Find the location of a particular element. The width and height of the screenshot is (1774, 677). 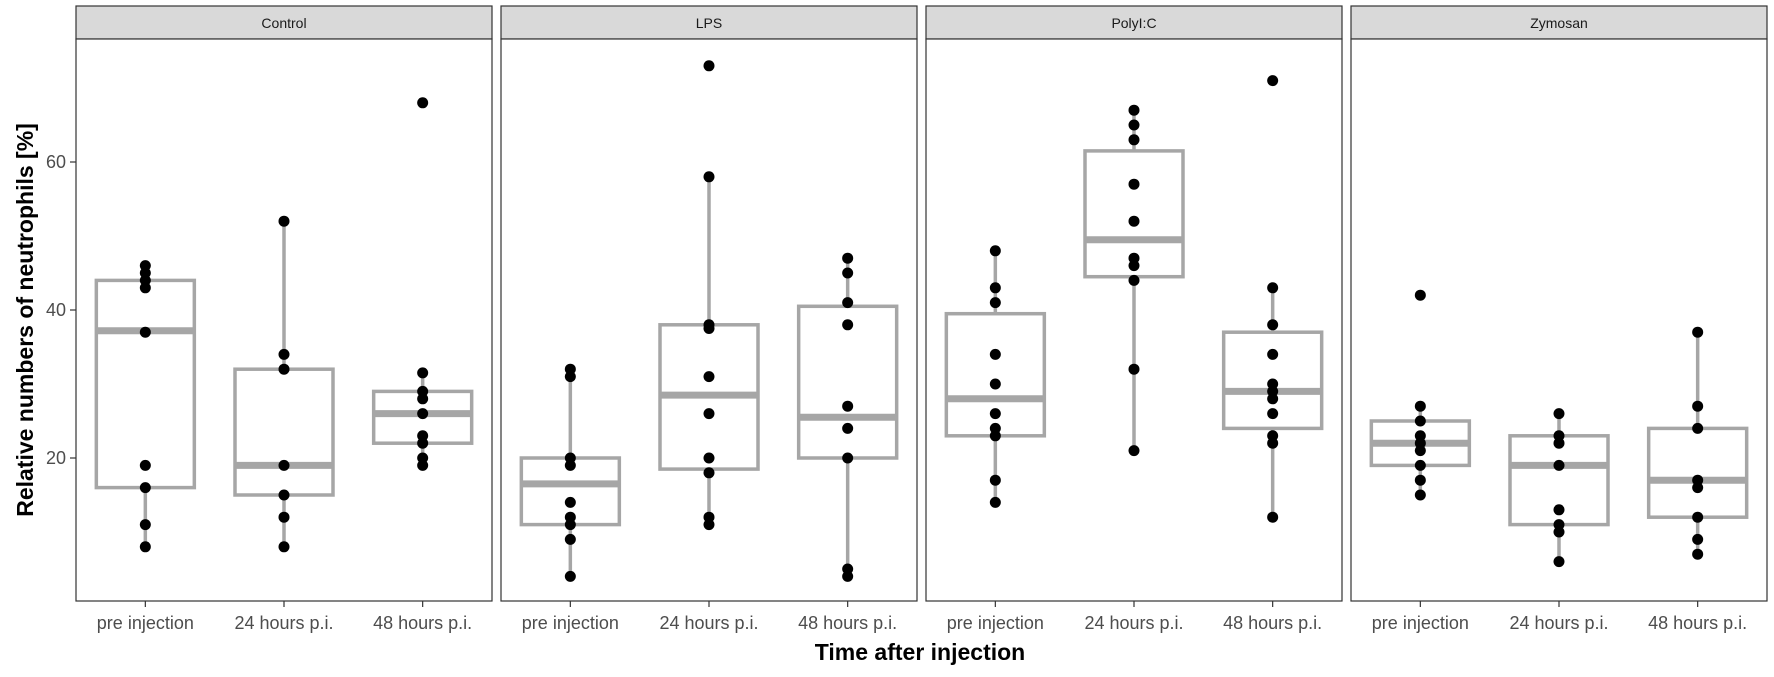

facet-strip-label: Control is located at coordinates (283, 23).